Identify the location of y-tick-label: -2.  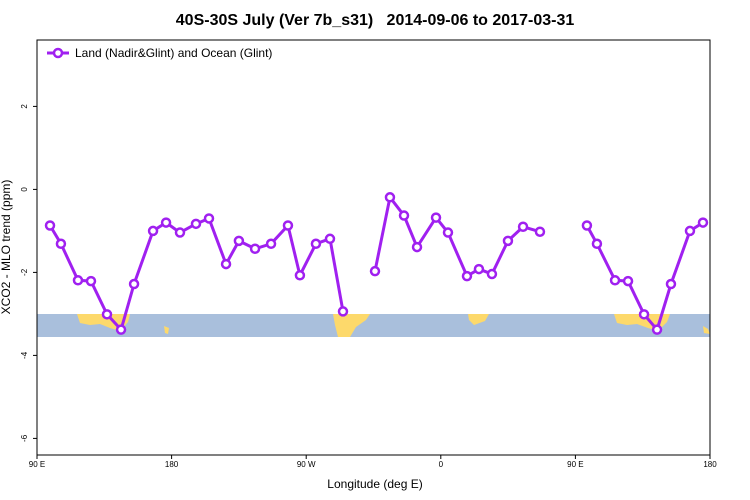
(24, 272).